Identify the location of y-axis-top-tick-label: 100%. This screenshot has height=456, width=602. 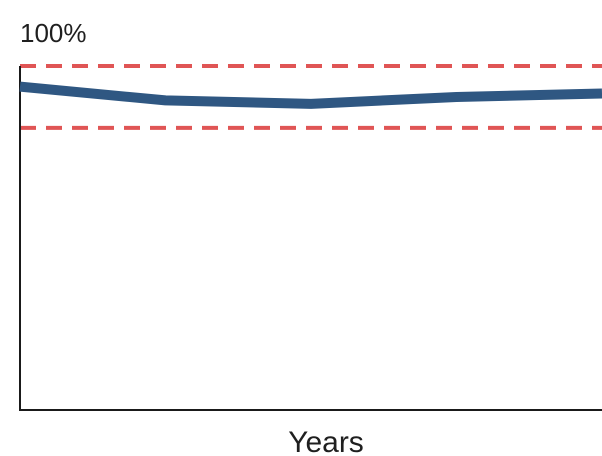
(53, 33).